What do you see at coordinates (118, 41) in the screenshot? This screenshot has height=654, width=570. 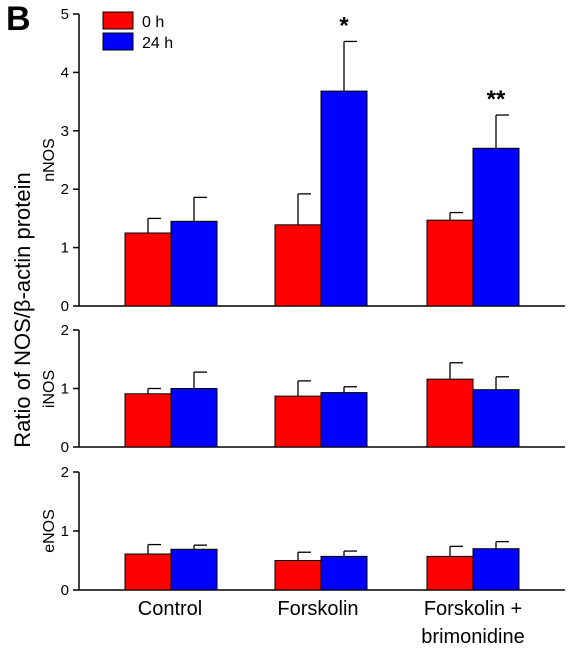 I see `legend-swatch-24h` at bounding box center [118, 41].